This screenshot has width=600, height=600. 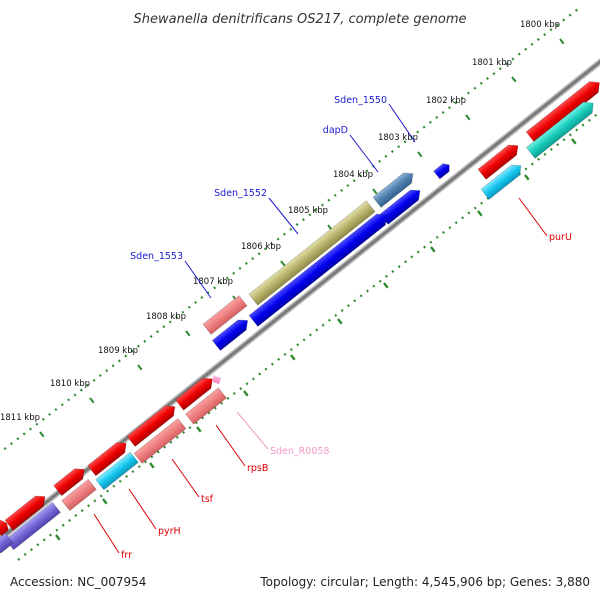 I want to click on gene-label: tsf, so click(x=207, y=499).